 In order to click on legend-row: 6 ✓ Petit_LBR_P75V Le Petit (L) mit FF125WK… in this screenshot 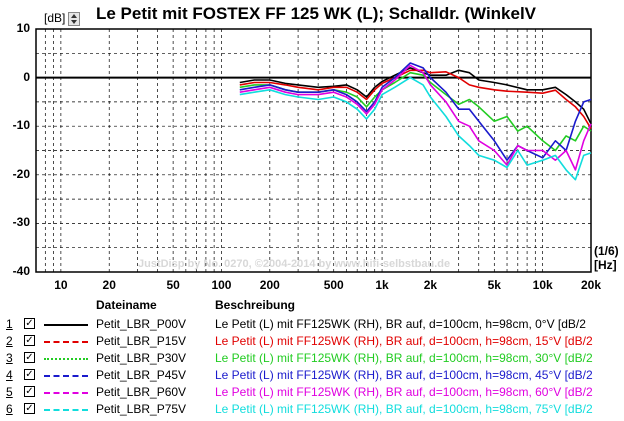, I will do `click(312, 409)`.